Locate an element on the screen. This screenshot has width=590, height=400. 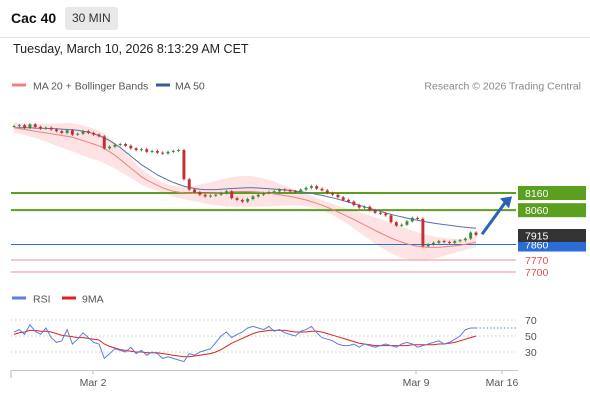
ma20-legend-label: MA 20 + Bollinger Bands is located at coordinates (90, 87).